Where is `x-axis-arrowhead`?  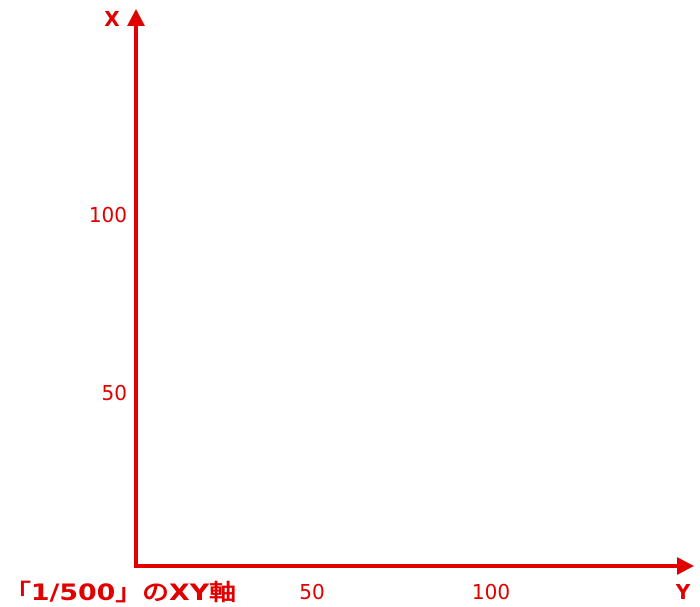 x-axis-arrowhead is located at coordinates (136, 17).